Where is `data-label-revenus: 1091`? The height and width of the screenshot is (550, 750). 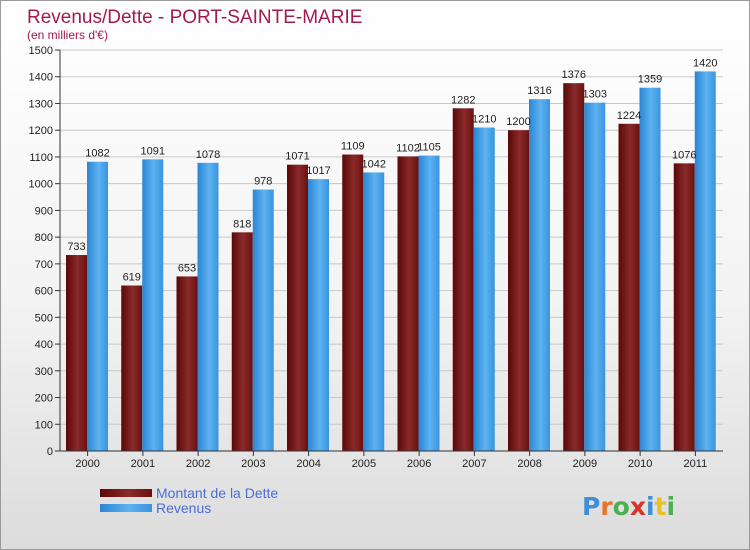
data-label-revenus: 1091 is located at coordinates (153, 151).